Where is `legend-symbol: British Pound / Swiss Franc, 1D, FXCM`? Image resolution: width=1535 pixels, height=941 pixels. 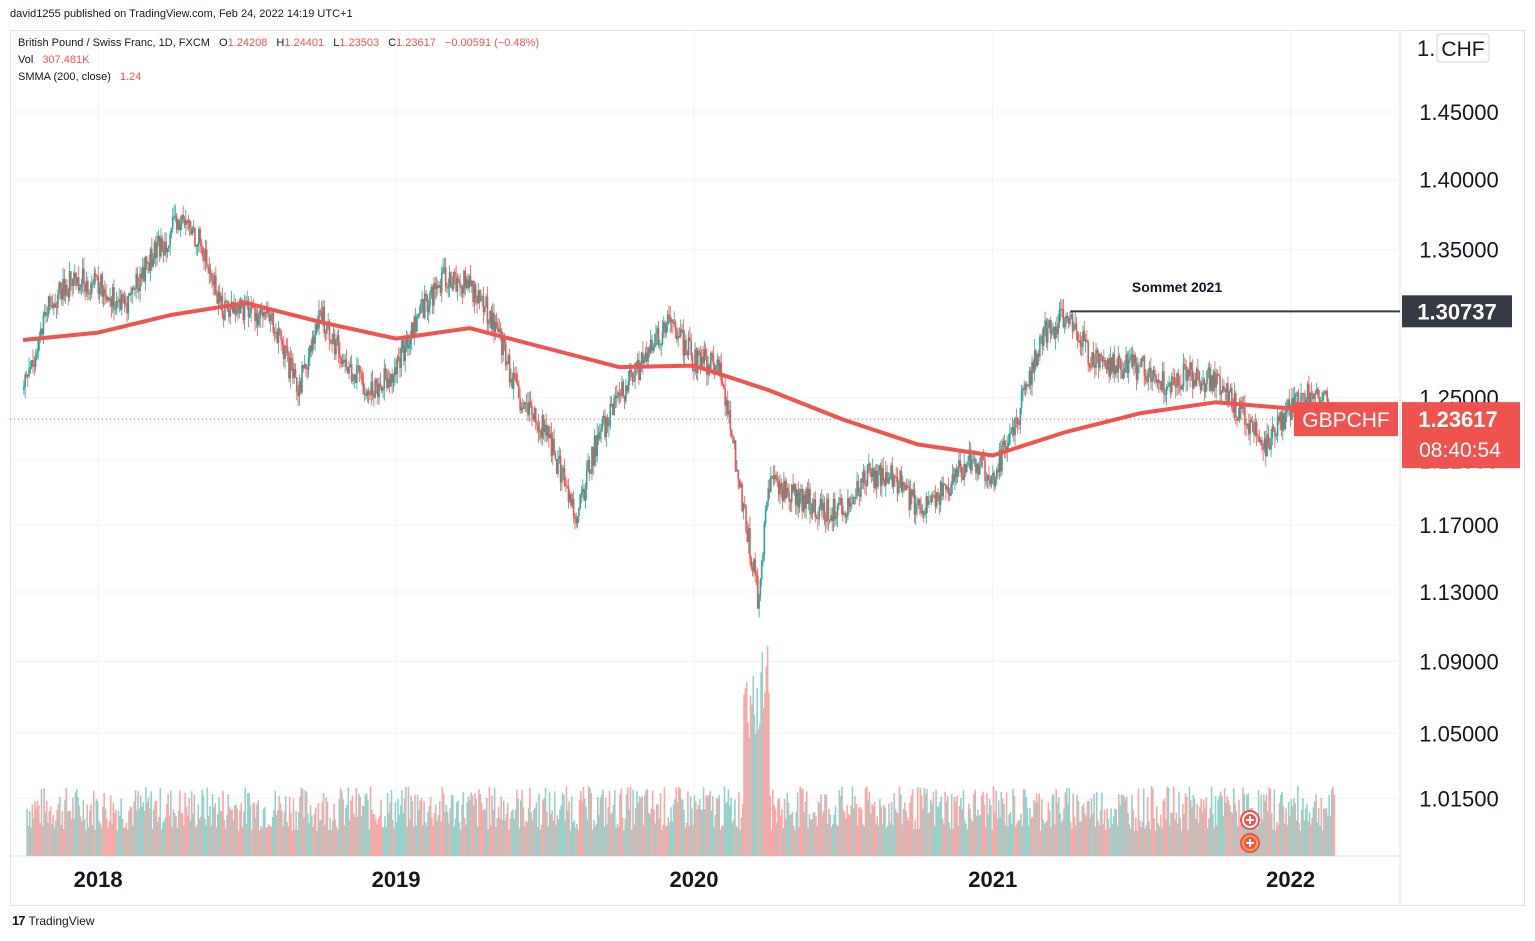
legend-symbol: British Pound / Swiss Franc, 1D, FXCM is located at coordinates (114, 43).